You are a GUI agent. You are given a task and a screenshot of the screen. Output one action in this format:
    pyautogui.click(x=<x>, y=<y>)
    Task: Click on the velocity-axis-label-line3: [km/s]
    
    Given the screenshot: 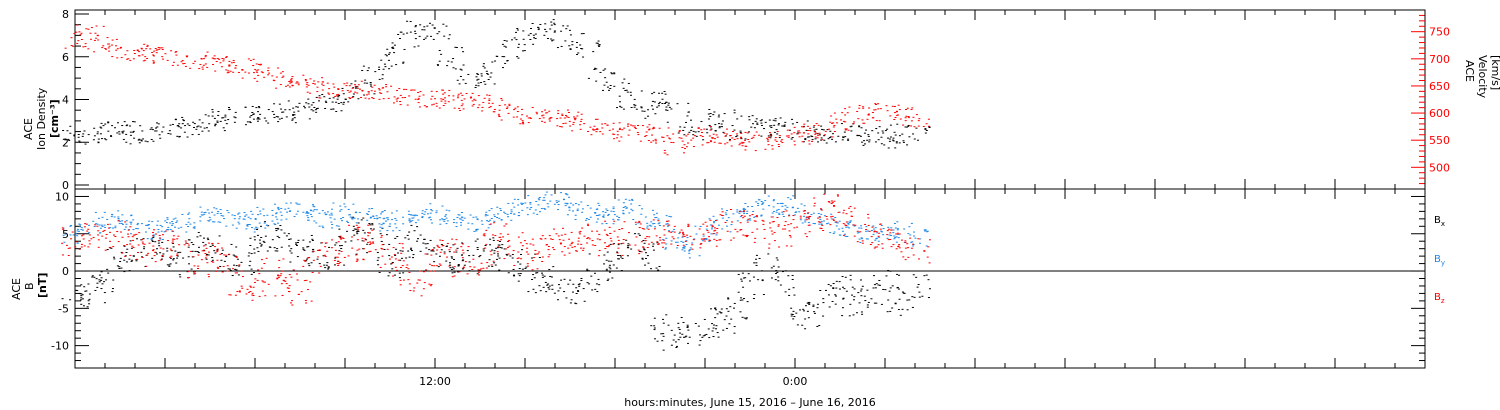 What is the action you would take?
    pyautogui.click(x=1494, y=72)
    